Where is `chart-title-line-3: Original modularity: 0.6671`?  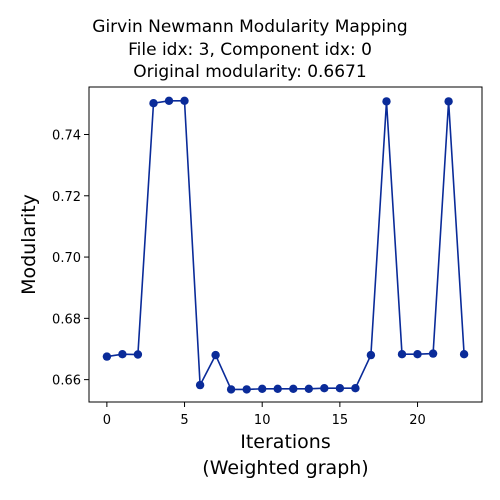 chart-title-line-3: Original modularity: 0.6671 is located at coordinates (250, 72).